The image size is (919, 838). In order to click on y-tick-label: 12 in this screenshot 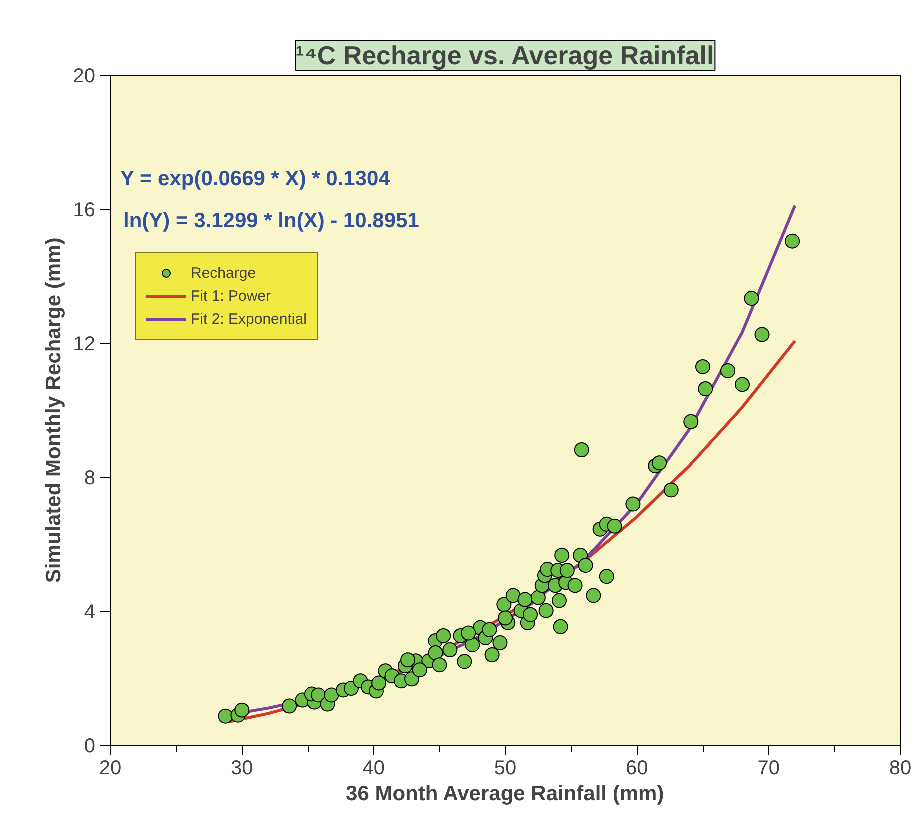, I will do `click(84, 345)`.